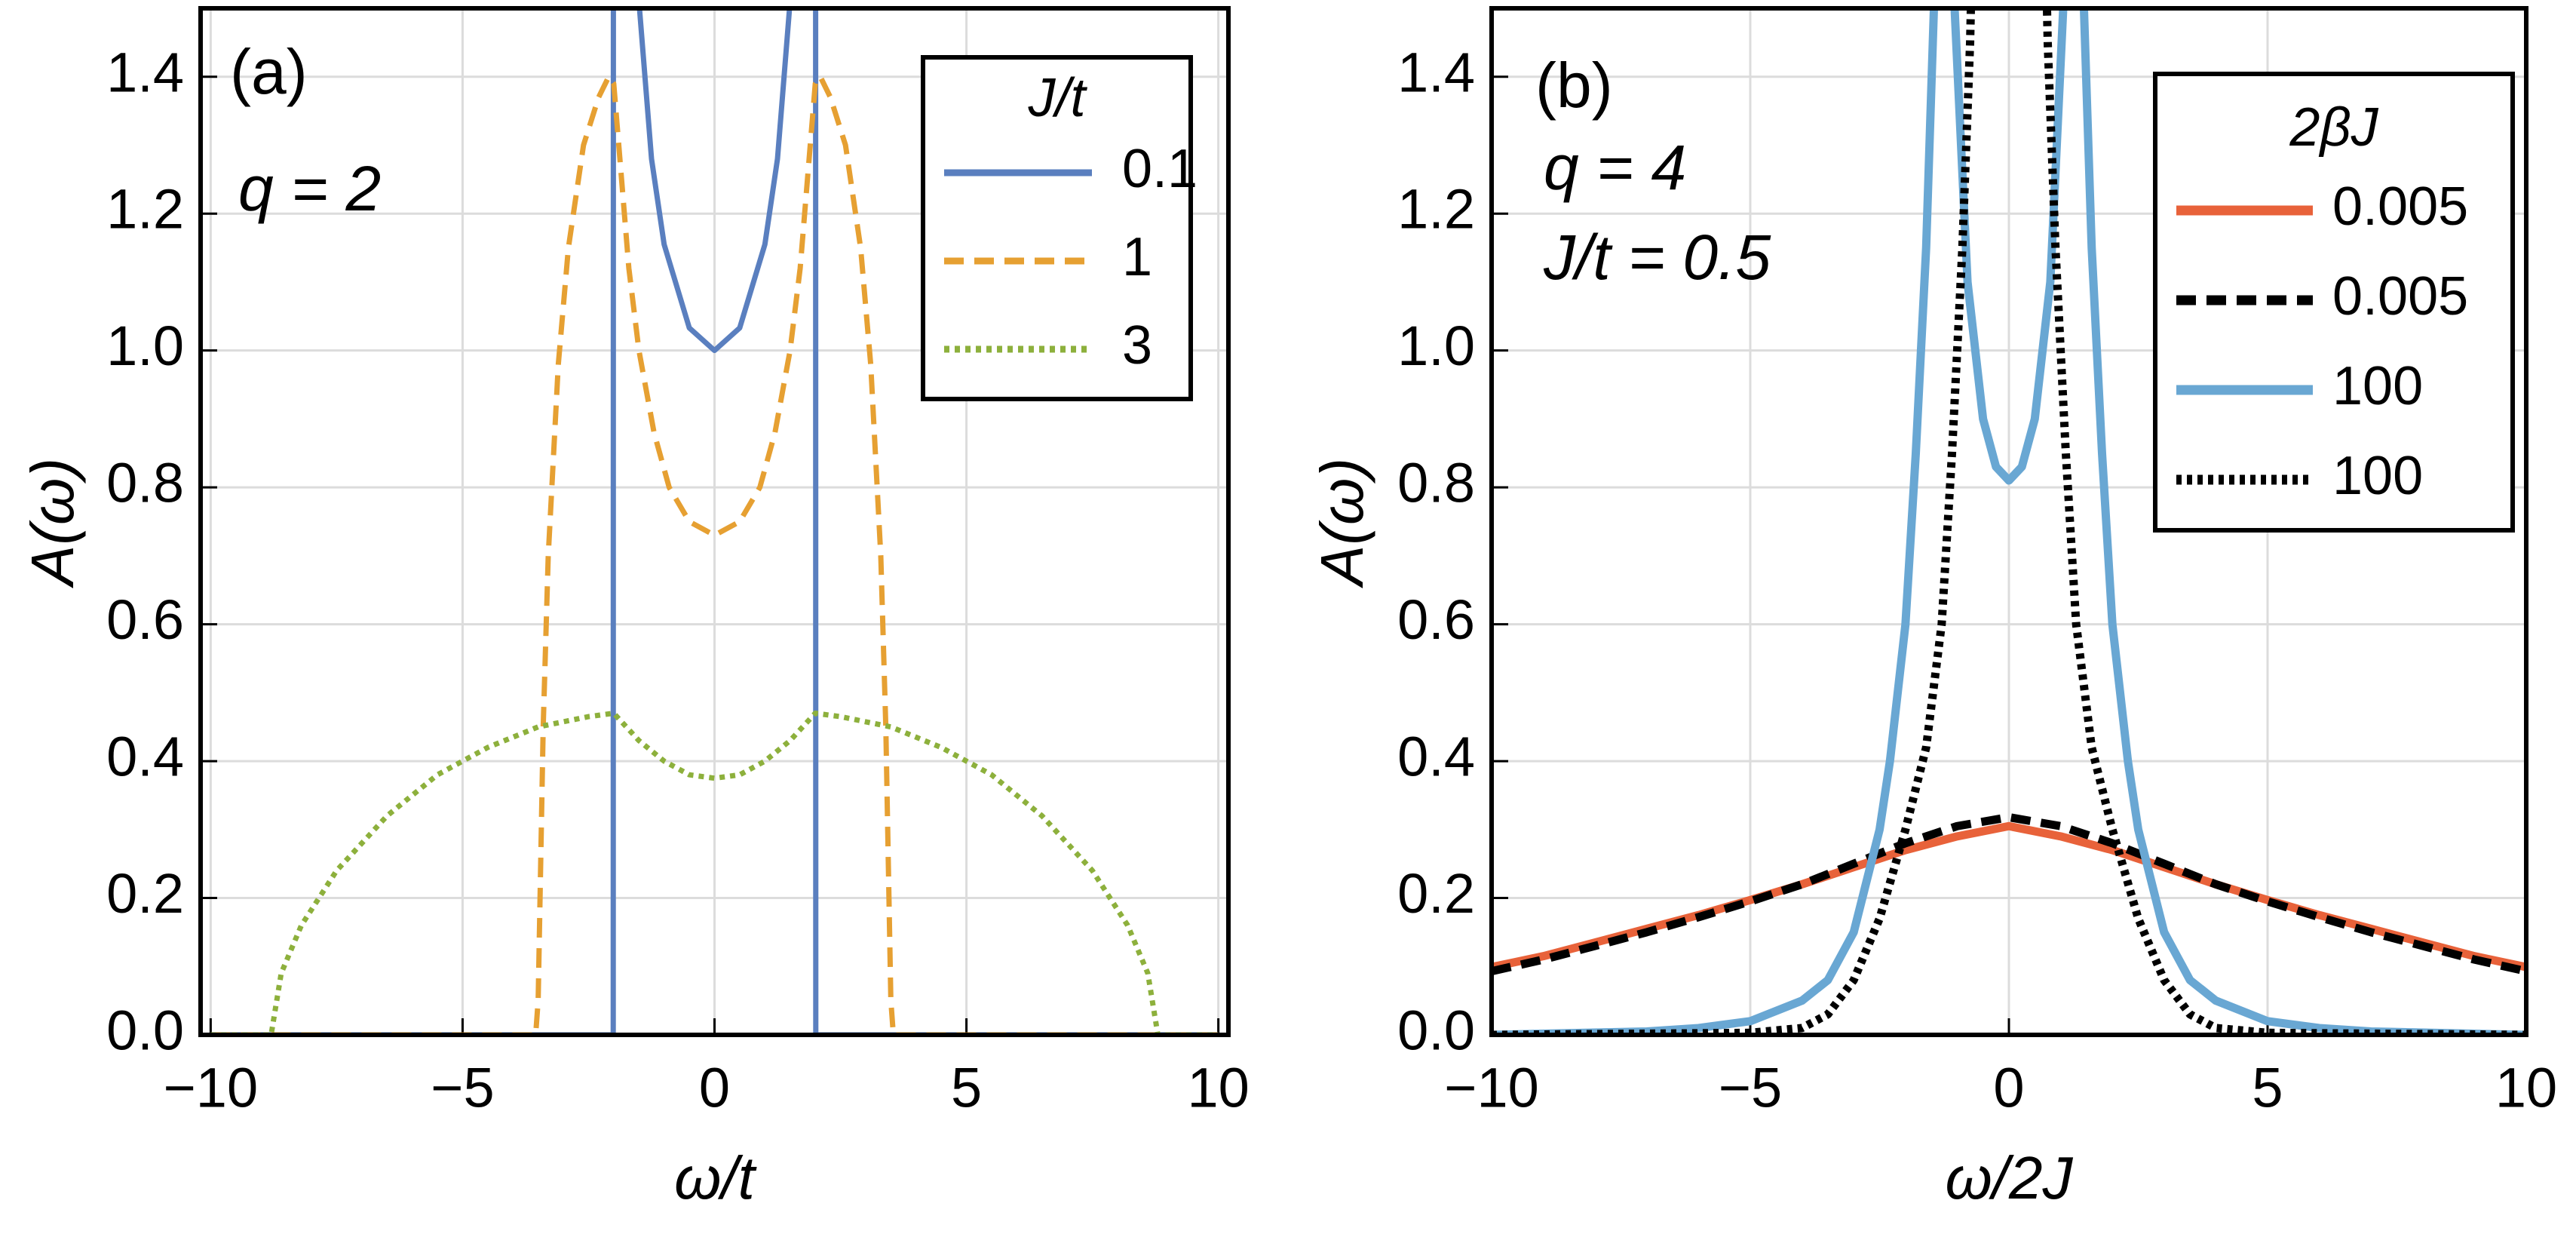 The height and width of the screenshot is (1234, 2576). Describe the element at coordinates (2009, 1177) in the screenshot. I see `x-axis-label: ω/2J` at that location.